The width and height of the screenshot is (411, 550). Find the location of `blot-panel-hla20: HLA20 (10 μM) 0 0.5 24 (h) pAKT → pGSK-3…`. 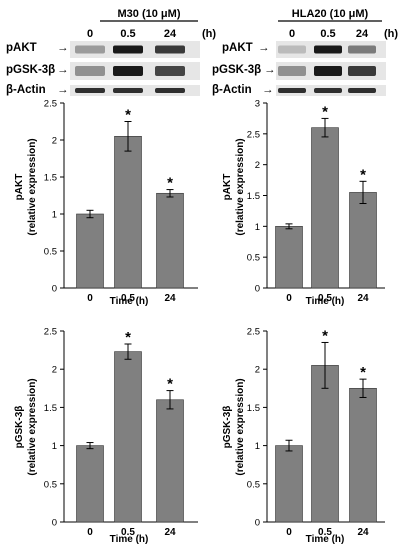

blot-panel-hla20: HLA20 (10 μM) 0 0.5 24 (h) pAKT → pGSK-3… is located at coordinates (305, 52).